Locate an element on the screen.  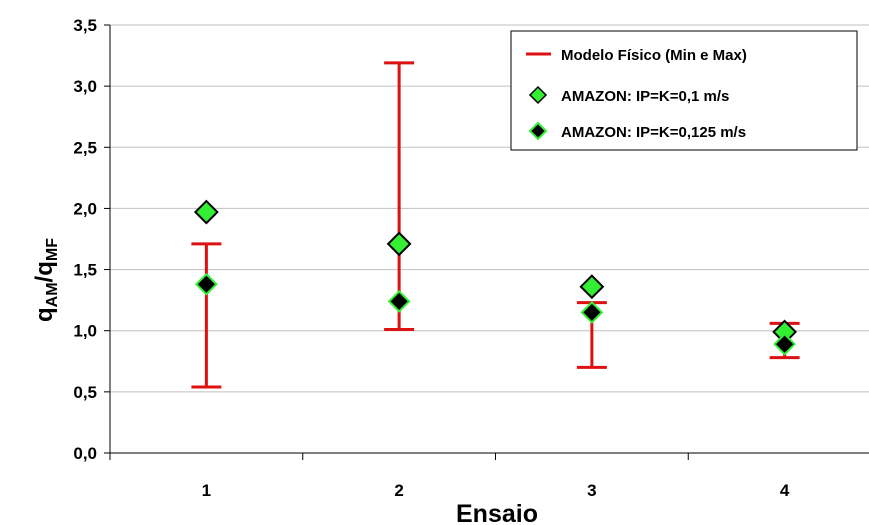
legend-box is located at coordinates (684, 90).